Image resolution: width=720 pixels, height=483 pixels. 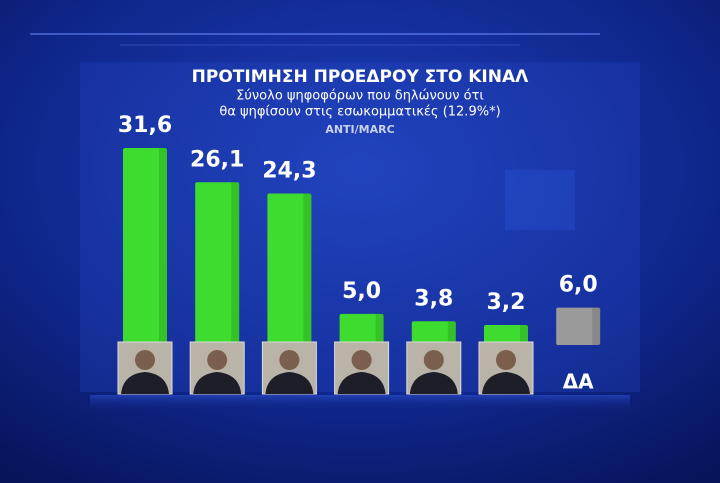 What do you see at coordinates (145, 125) in the screenshot?
I see `value-label: 31,6` at bounding box center [145, 125].